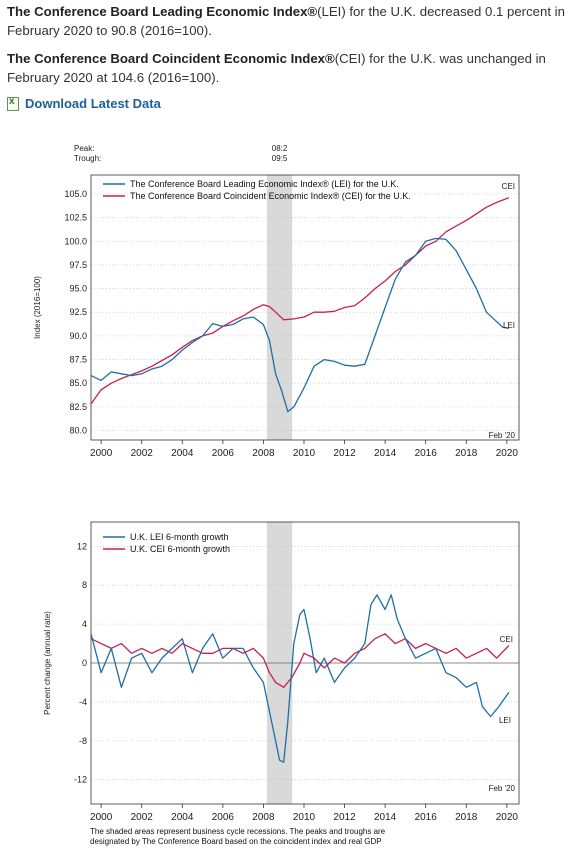  I want to click on lei-series-line, so click(300, 678).